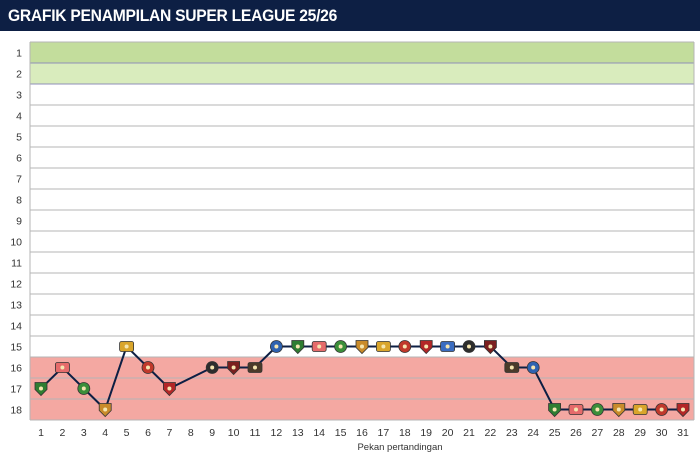 The image size is (700, 457). Describe the element at coordinates (341, 433) in the screenshot. I see `x-tick-label: 15` at that location.